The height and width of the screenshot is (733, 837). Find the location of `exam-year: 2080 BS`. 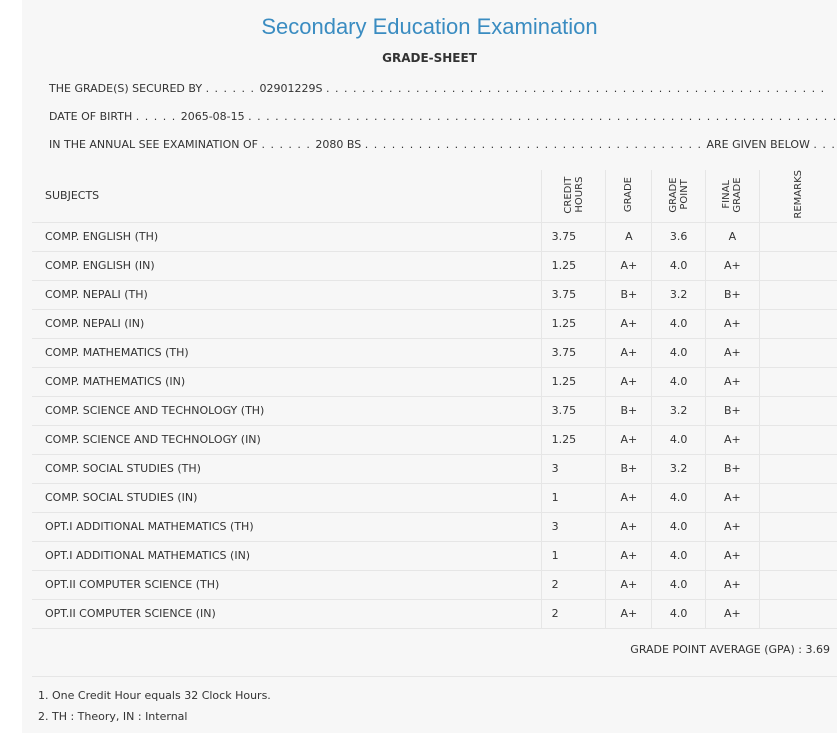

exam-year: 2080 BS is located at coordinates (338, 144).